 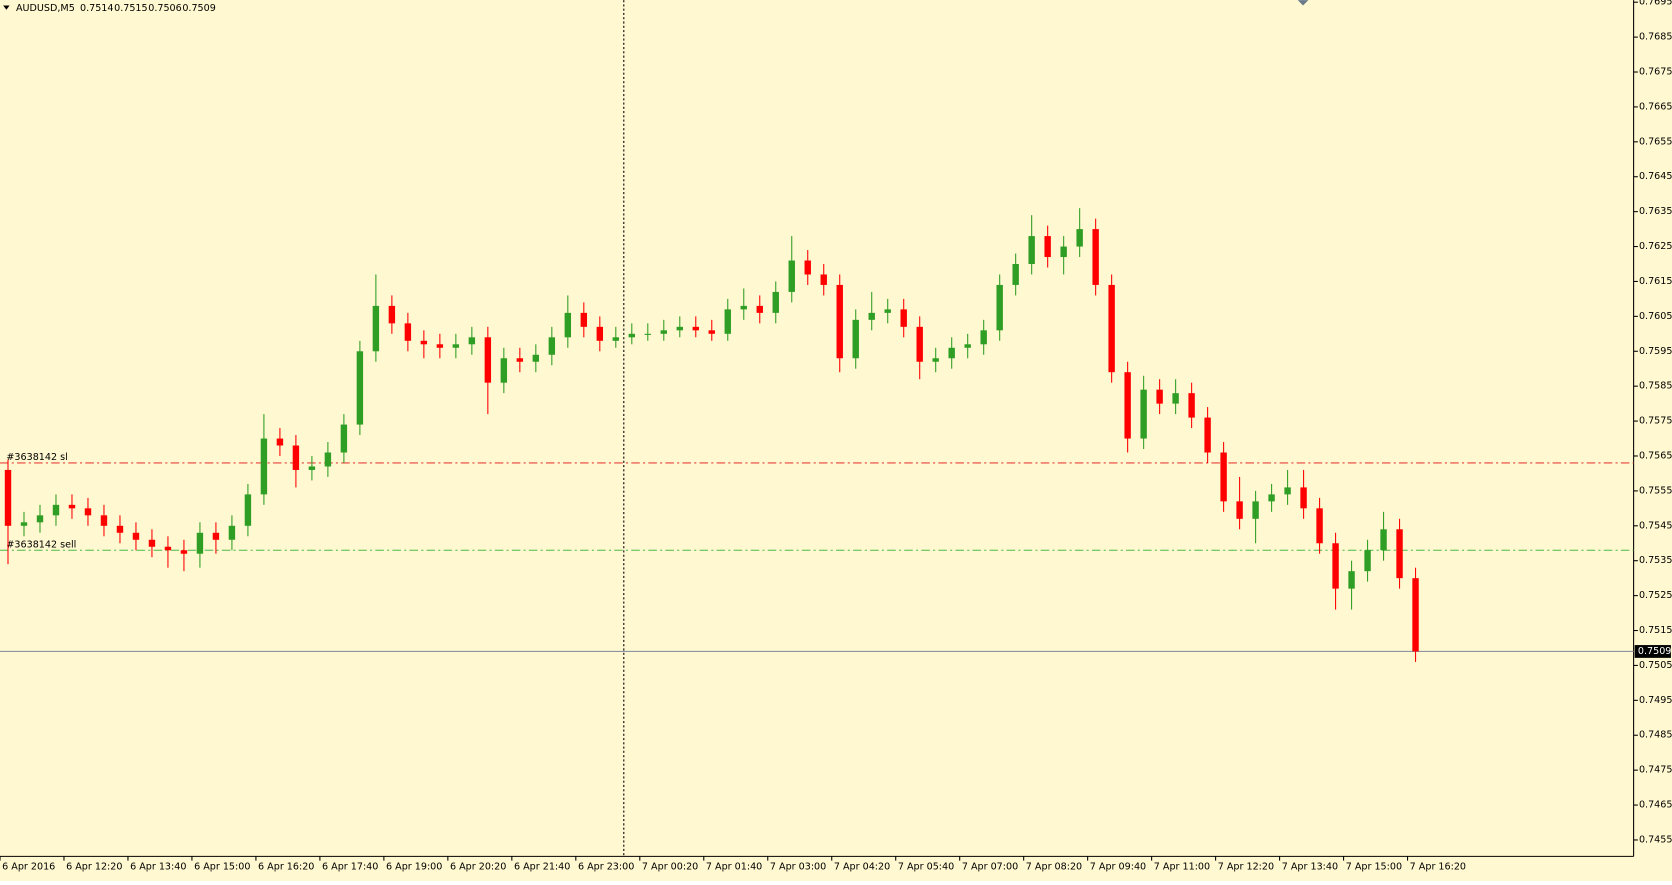 I want to click on x-tick-label: 7 Apr 00:20, so click(x=670, y=867).